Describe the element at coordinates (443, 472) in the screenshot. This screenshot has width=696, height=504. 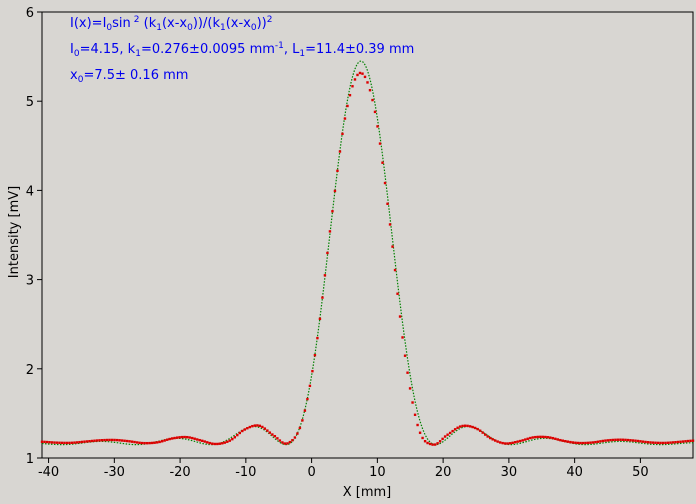
I see `x-tick-label: 20` at that location.